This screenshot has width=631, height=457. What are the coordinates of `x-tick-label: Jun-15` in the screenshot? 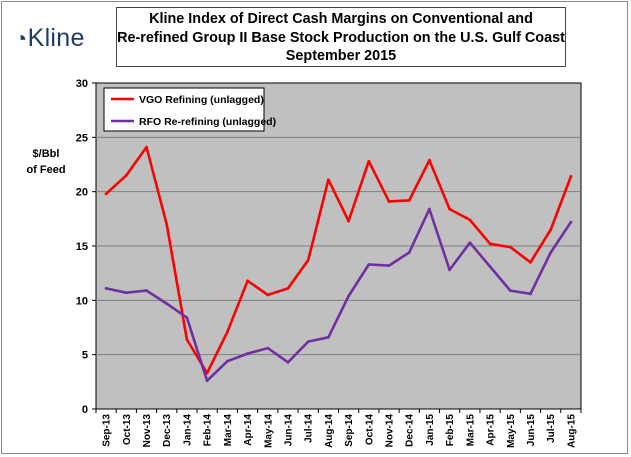 It's located at (531, 430).